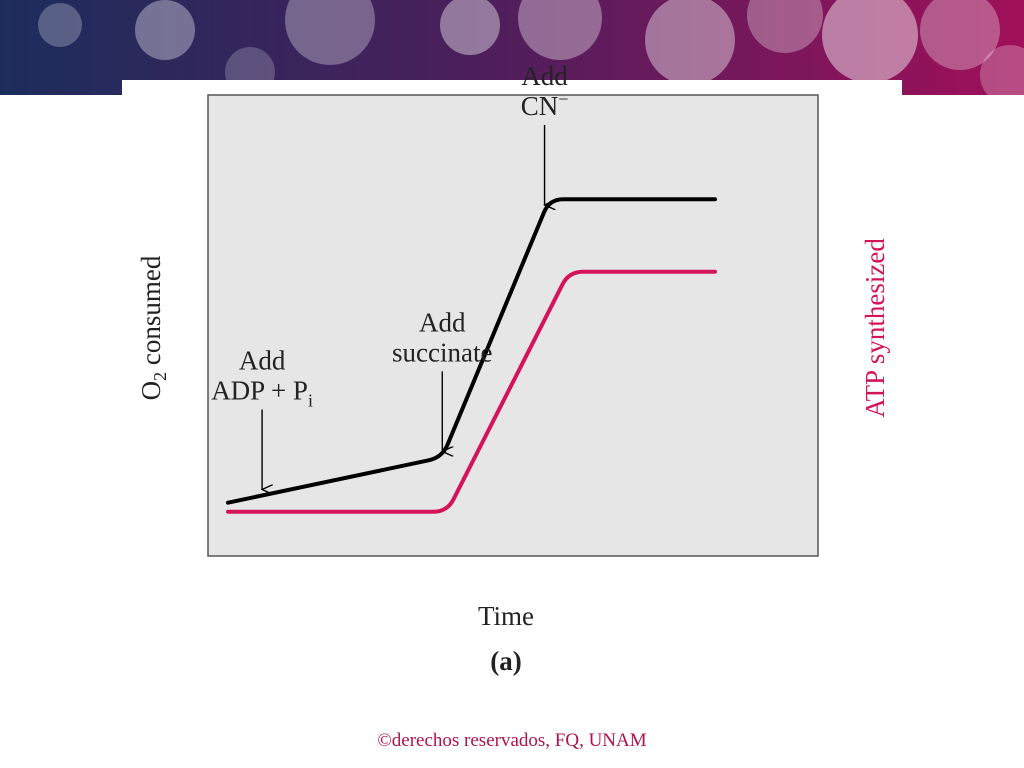  Describe the element at coordinates (310, 400) in the screenshot. I see `annotation-label-subscript: i` at that location.